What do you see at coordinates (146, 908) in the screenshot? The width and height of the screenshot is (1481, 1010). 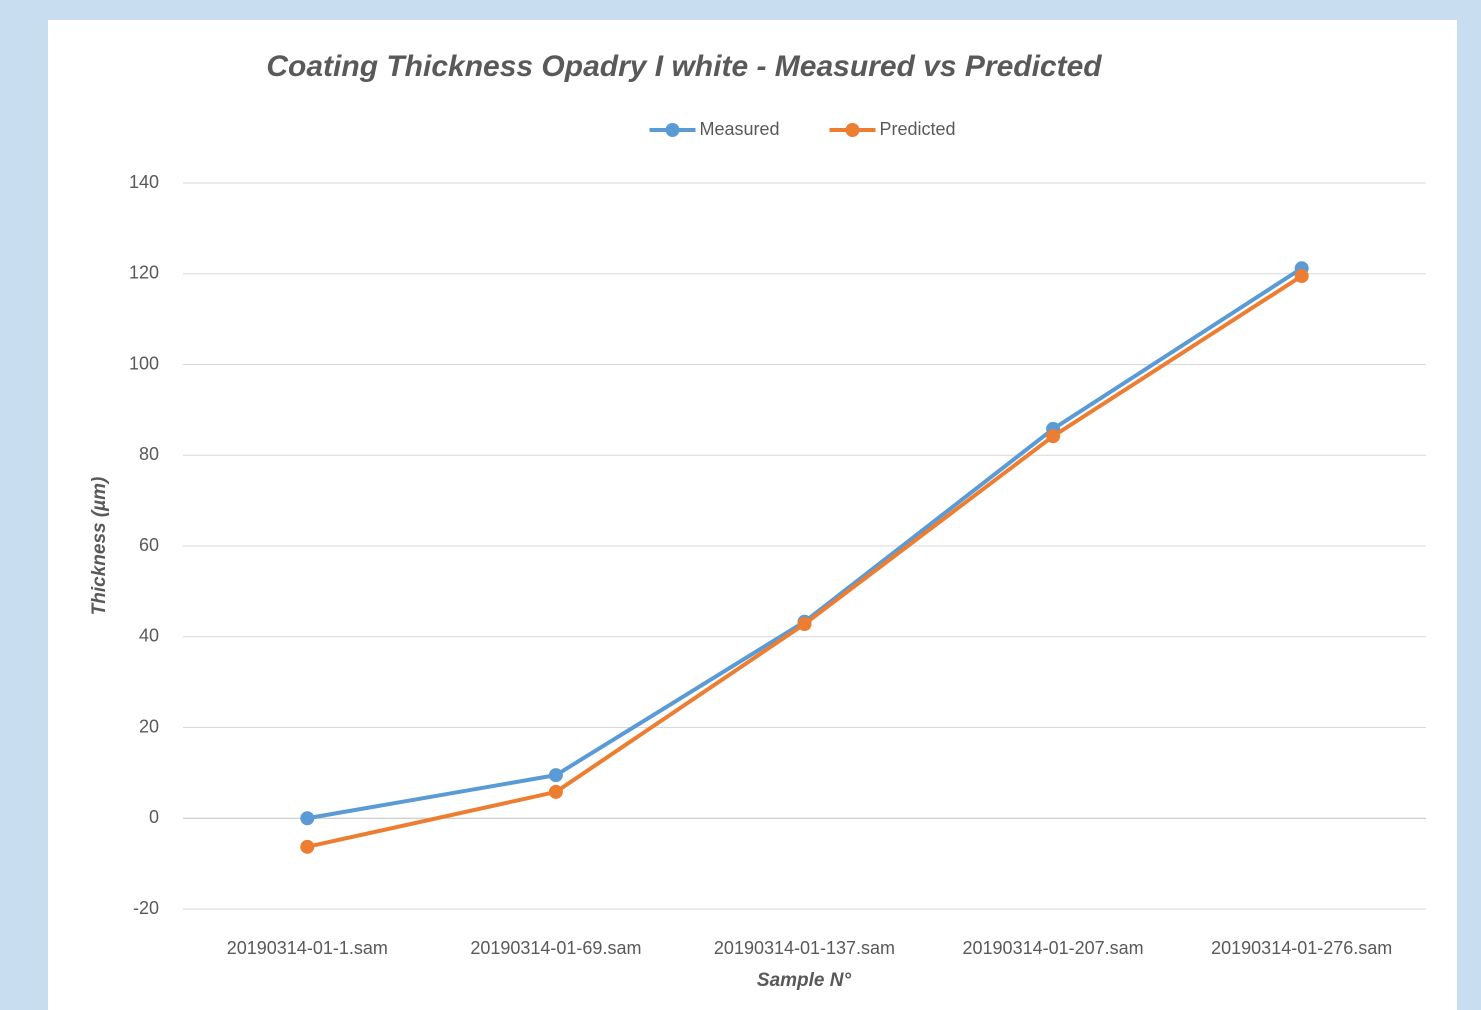 I see `y-tick-label: -20` at bounding box center [146, 908].